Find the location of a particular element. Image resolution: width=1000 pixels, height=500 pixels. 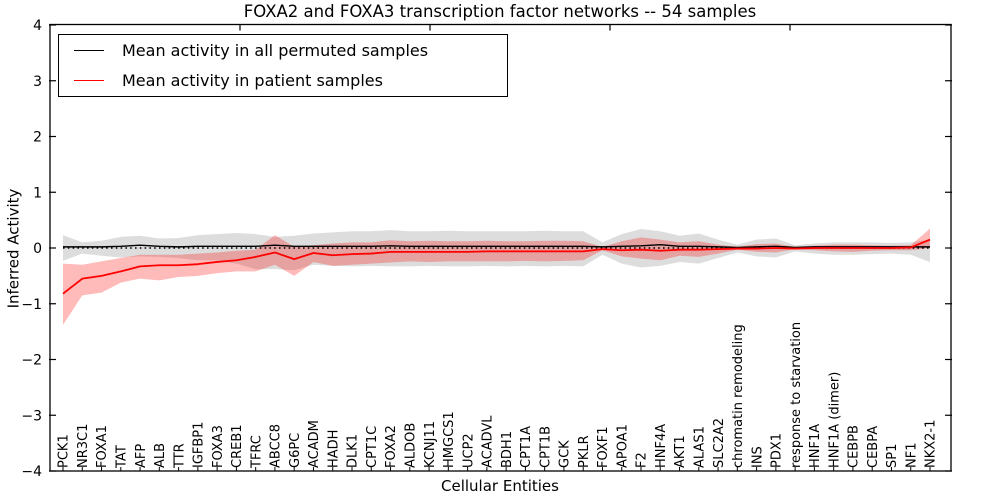

x-tick-label: INS is located at coordinates (757, 457).